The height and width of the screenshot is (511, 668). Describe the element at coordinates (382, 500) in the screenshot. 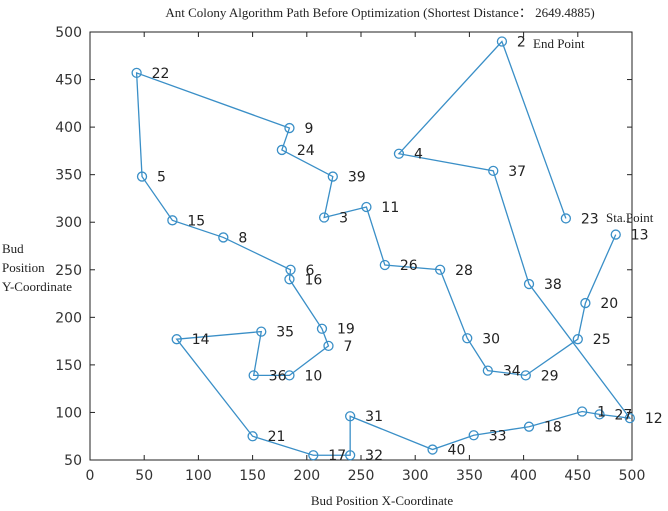

I see `x-axis-title: Bud Position X-Coordinate` at that location.